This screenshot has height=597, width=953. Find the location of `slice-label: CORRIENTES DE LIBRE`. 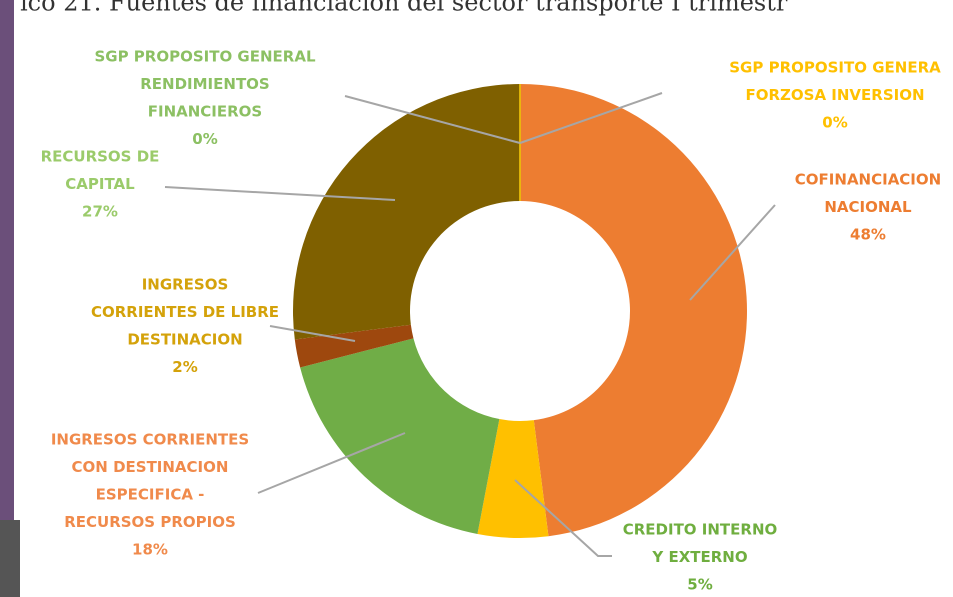

slice-label: CORRIENTES DE LIBRE is located at coordinates (185, 312).